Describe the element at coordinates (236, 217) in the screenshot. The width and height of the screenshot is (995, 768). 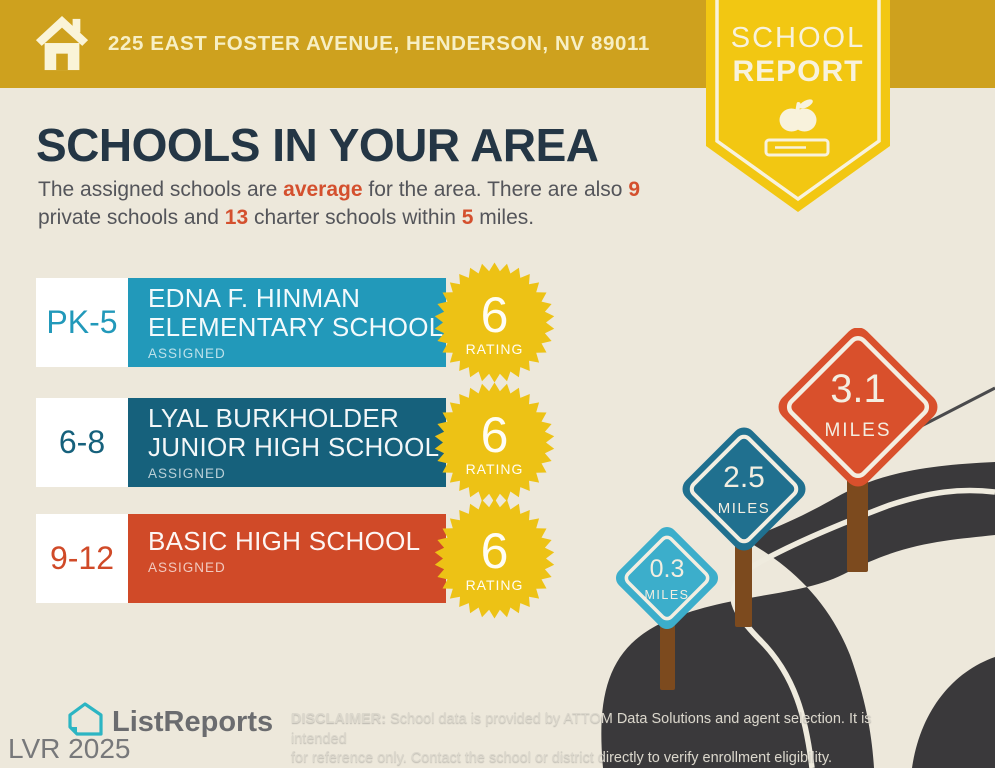
I see `charter-count: 13` at that location.